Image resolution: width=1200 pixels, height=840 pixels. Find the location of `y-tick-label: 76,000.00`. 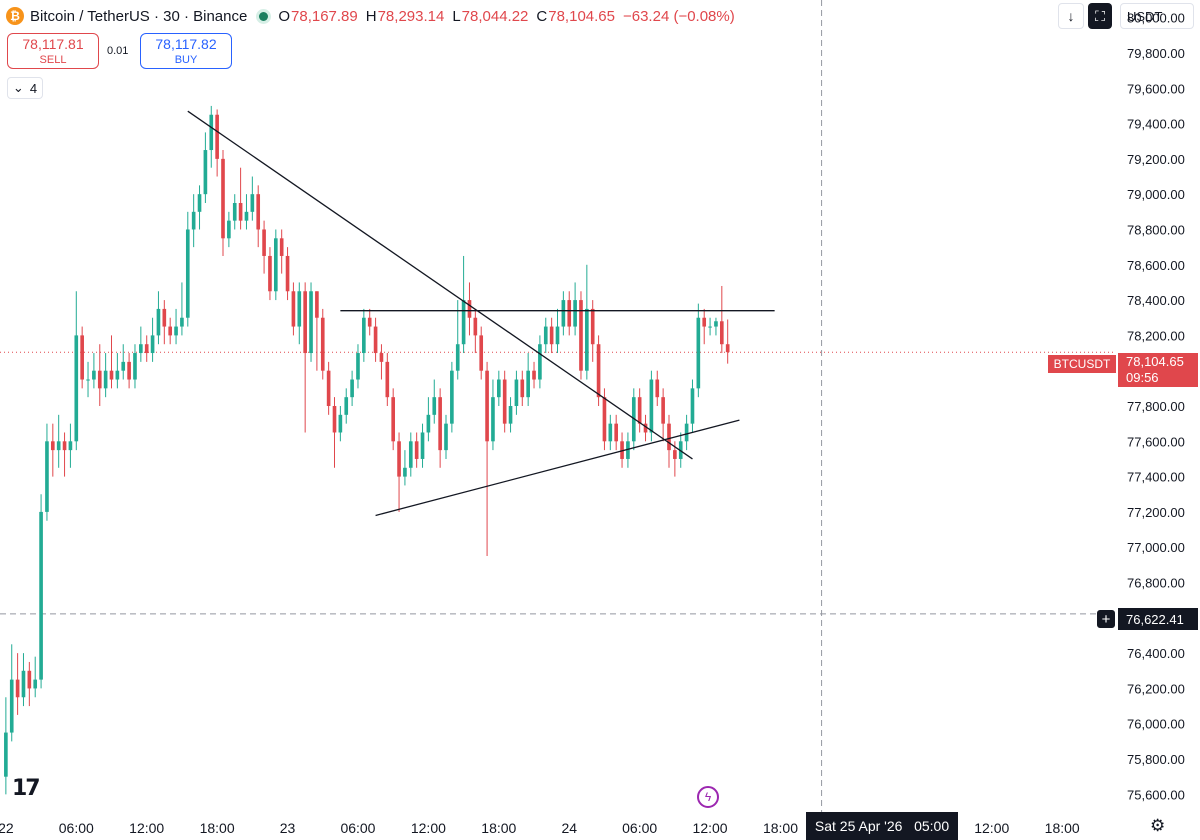

y-tick-label: 76,000.00 is located at coordinates (1156, 724).